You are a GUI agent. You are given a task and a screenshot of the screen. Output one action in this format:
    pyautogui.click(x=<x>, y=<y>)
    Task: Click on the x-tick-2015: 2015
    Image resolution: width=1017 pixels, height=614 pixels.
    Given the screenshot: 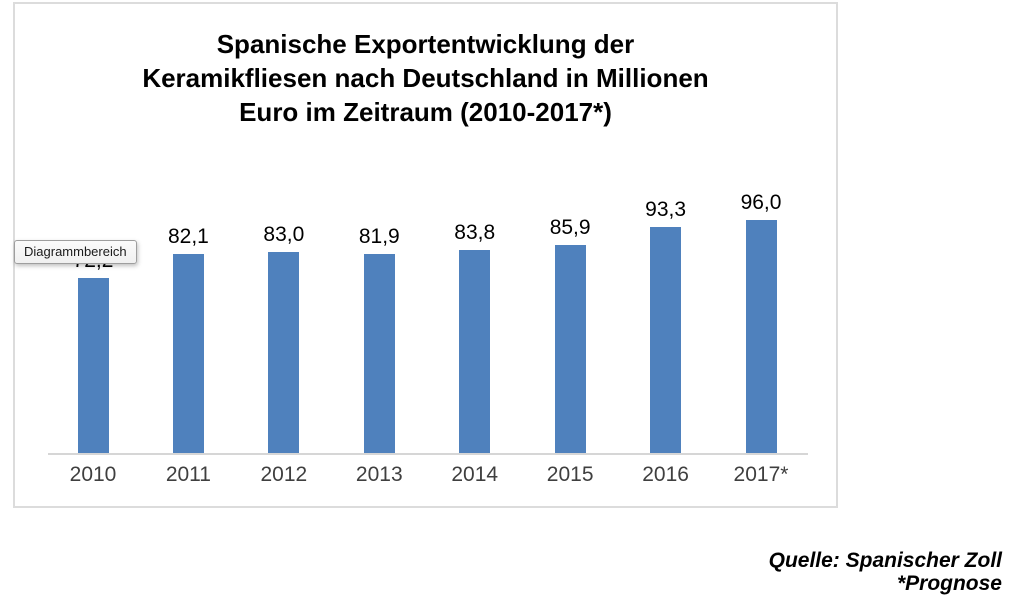 What is the action you would take?
    pyautogui.click(x=570, y=474)
    